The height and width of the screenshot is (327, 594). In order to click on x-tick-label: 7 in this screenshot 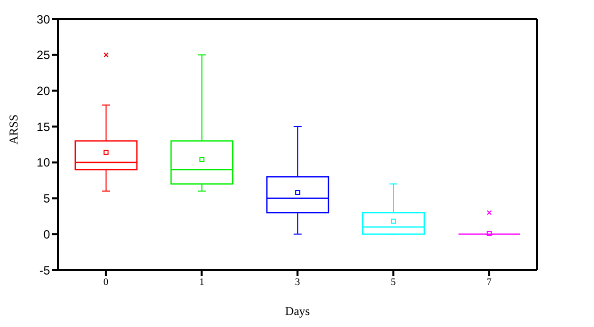, I will do `click(489, 282)`.